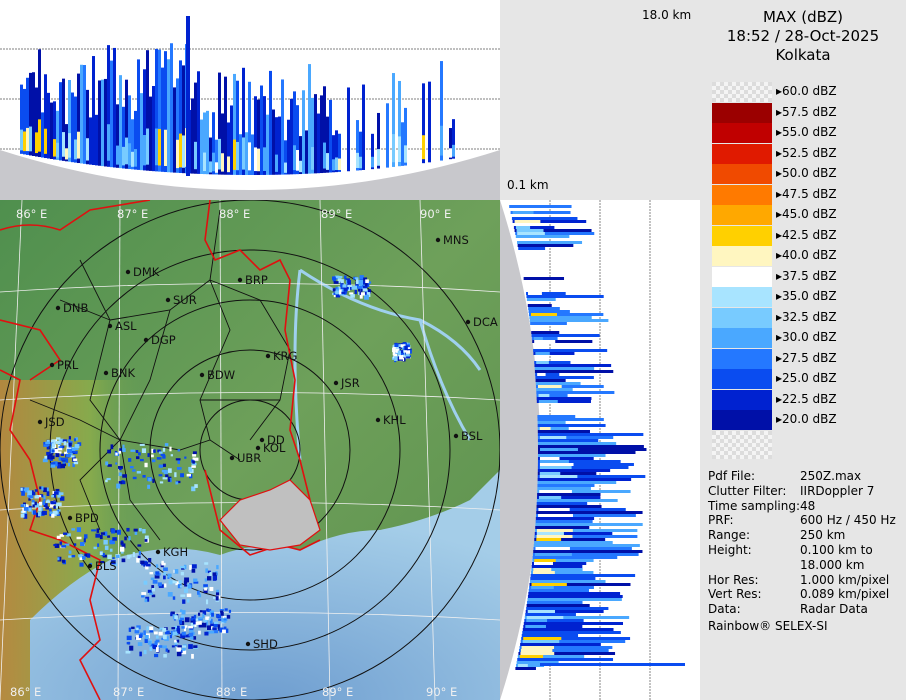 This screenshot has width=906, height=700. What do you see at coordinates (128, 692) in the screenshot?
I see `lon-label-87-bottom: 87° E` at bounding box center [128, 692].